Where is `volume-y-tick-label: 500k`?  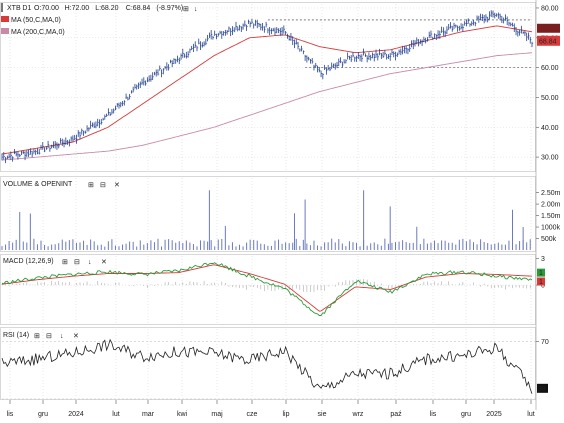 volume-y-tick-label: 500k is located at coordinates (549, 239).